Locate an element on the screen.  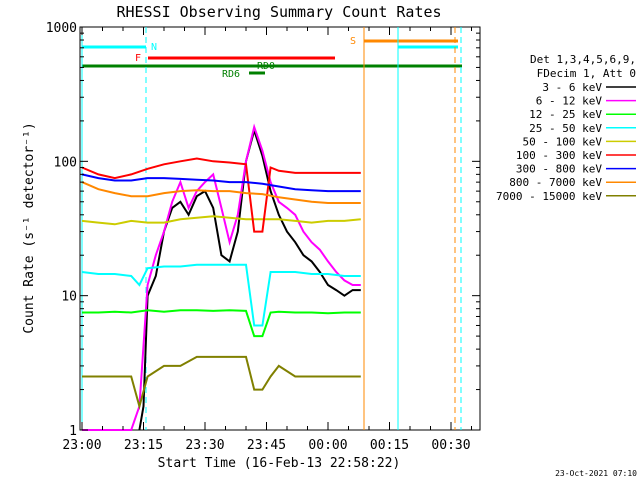
y-tick-label-1: 10 is located at coordinates (69, 297).